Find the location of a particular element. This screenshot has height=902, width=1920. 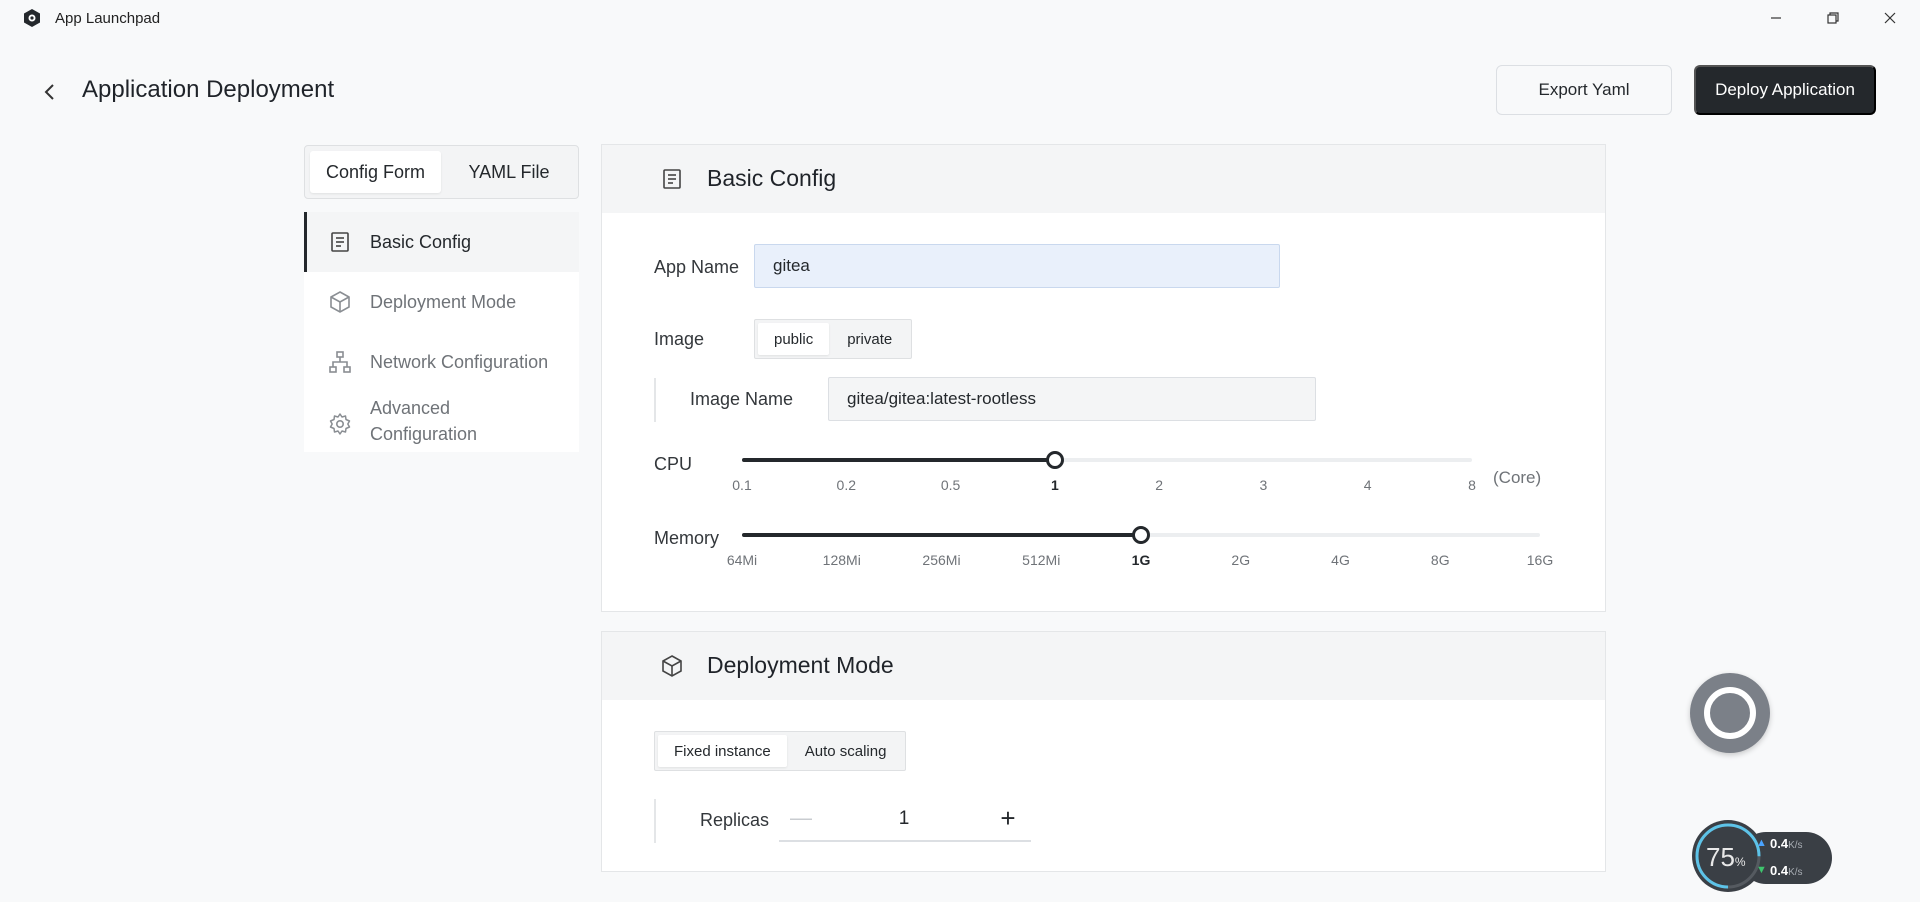

nav-item-basic-config: Basic Config is located at coordinates (441, 242).